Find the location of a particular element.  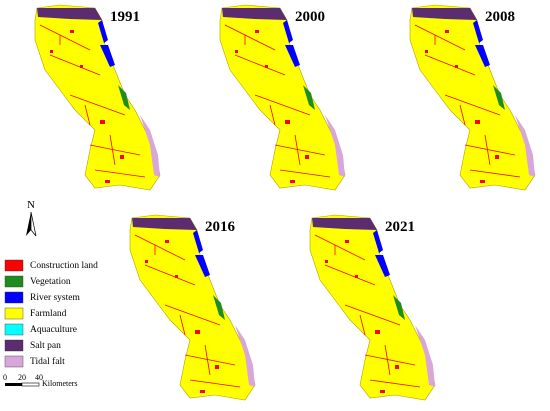

scale-unit: Kilometers is located at coordinates (60, 383).